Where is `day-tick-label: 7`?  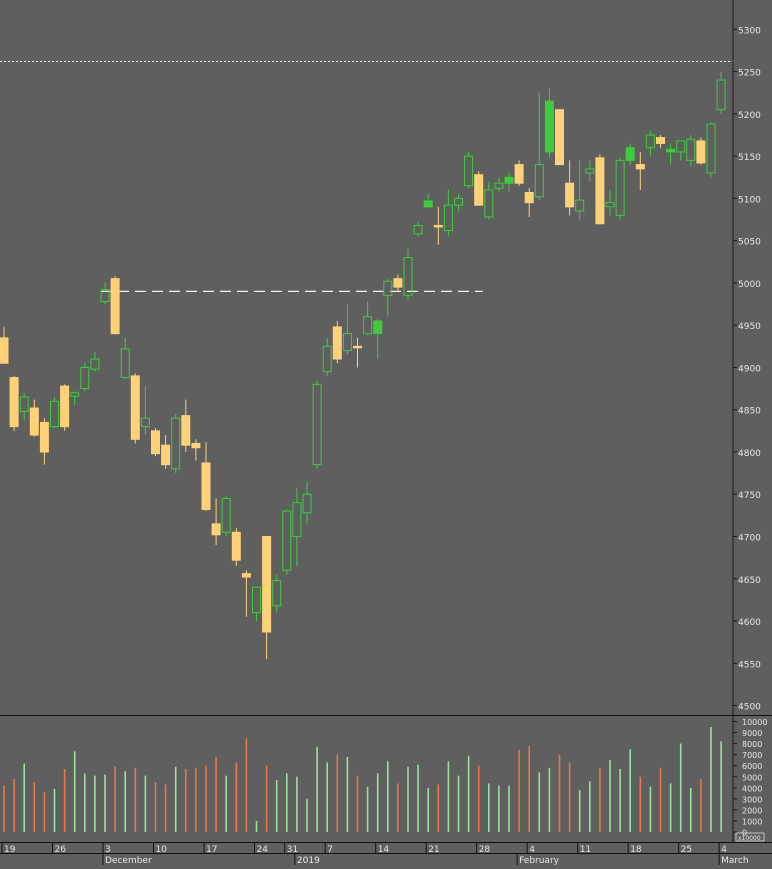
day-tick-label: 7 is located at coordinates (330, 850).